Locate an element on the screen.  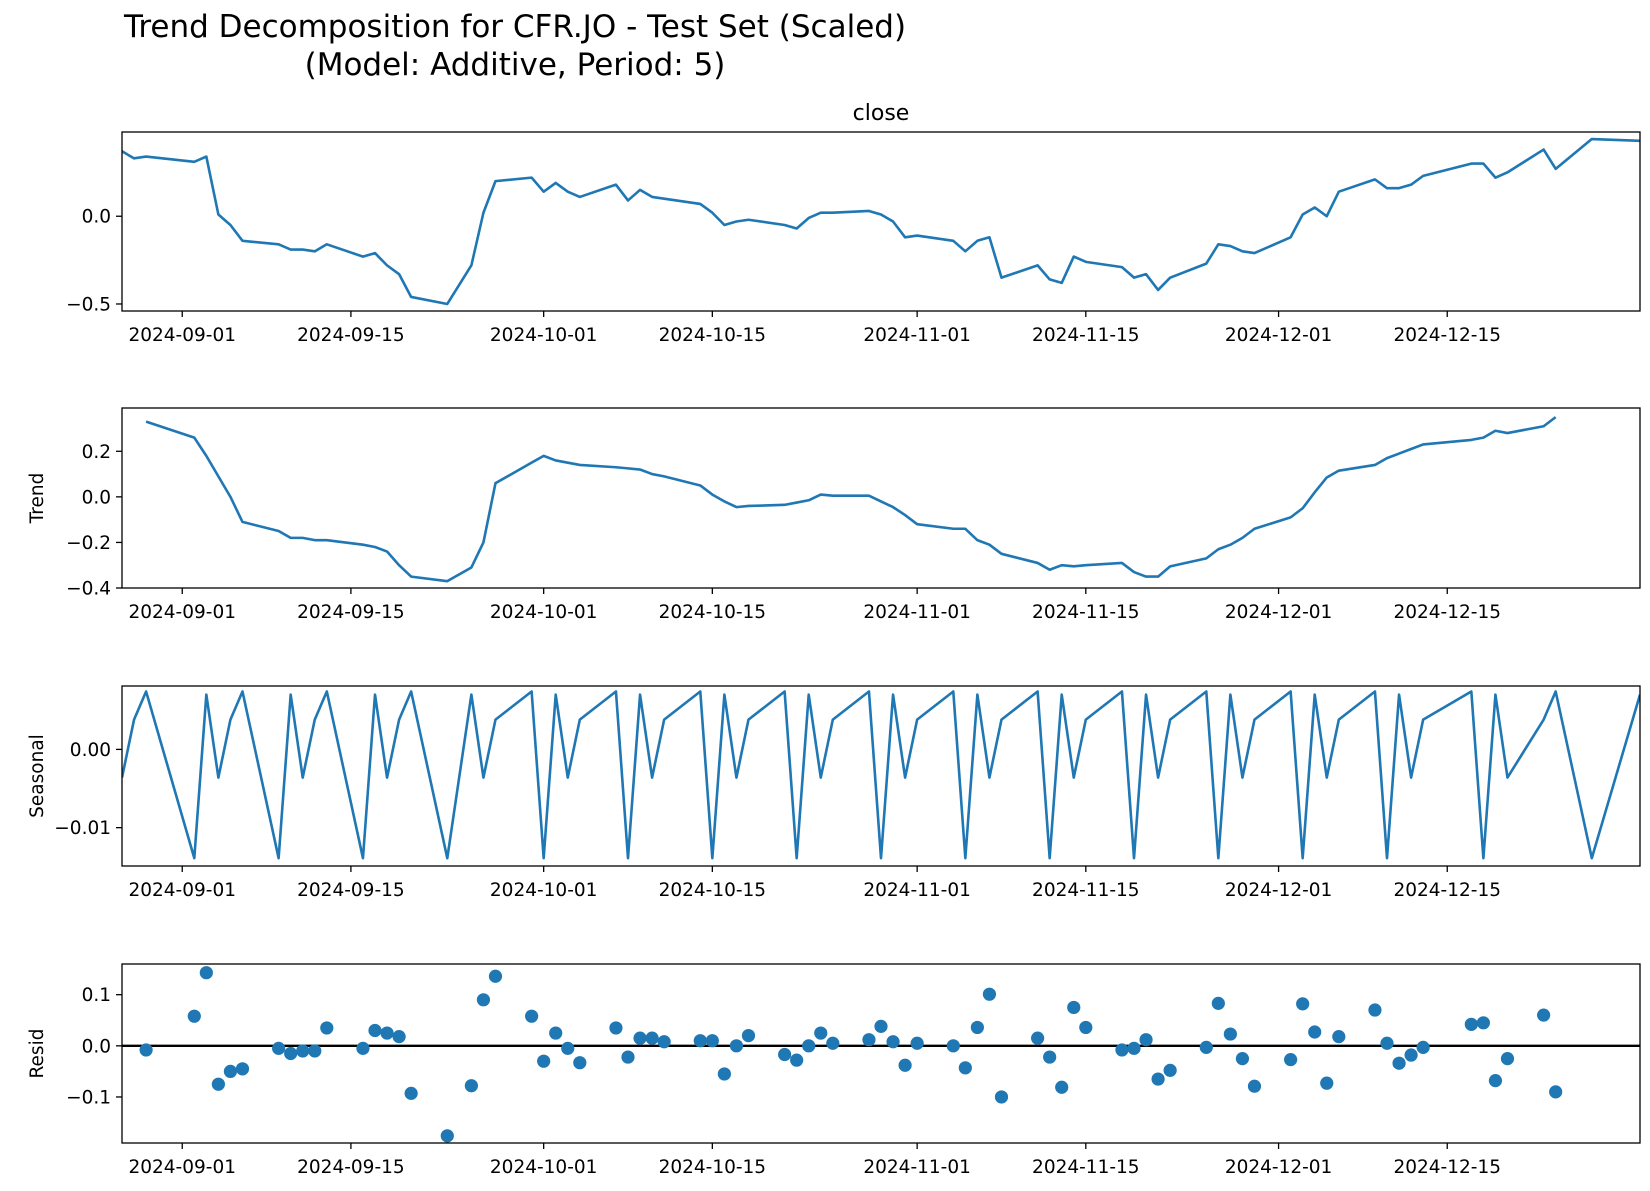
seasonal-axes-frame is located at coordinates (881, 776).